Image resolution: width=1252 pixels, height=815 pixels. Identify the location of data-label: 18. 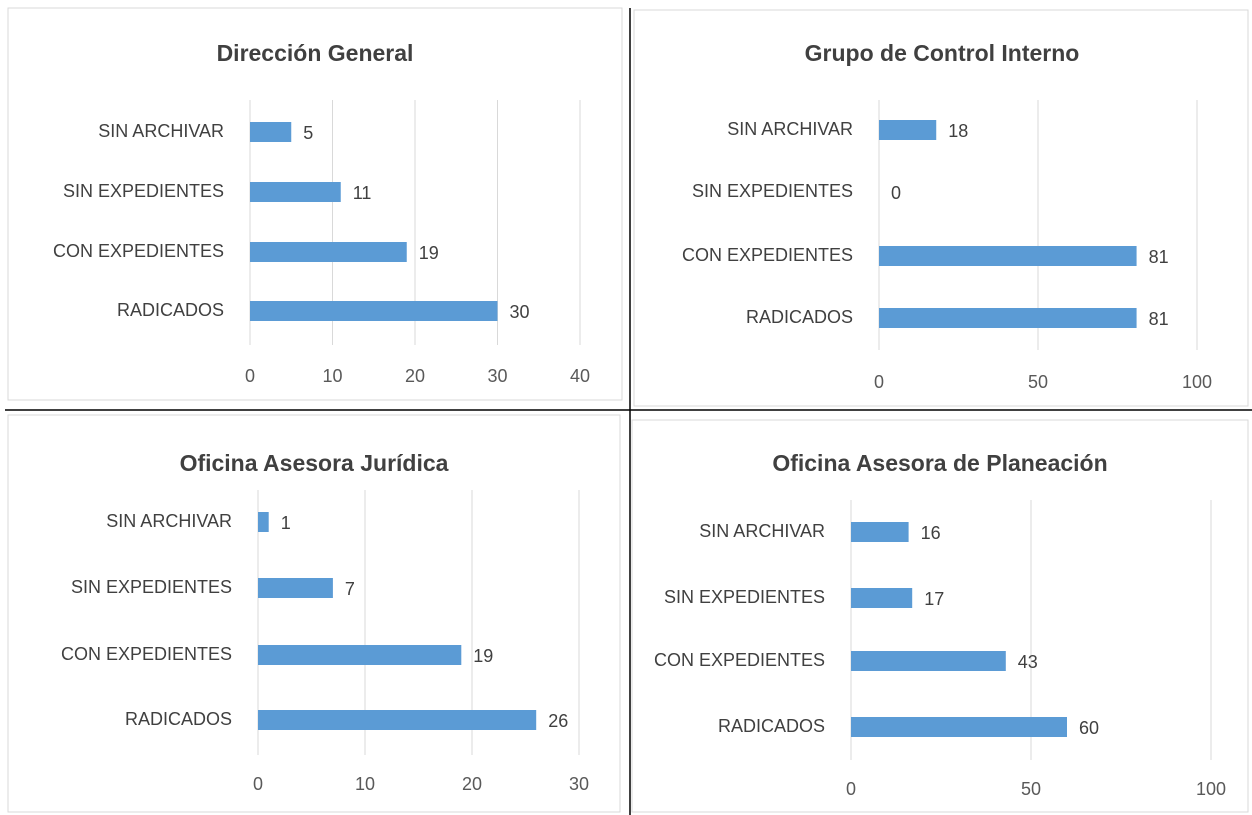
(958, 131).